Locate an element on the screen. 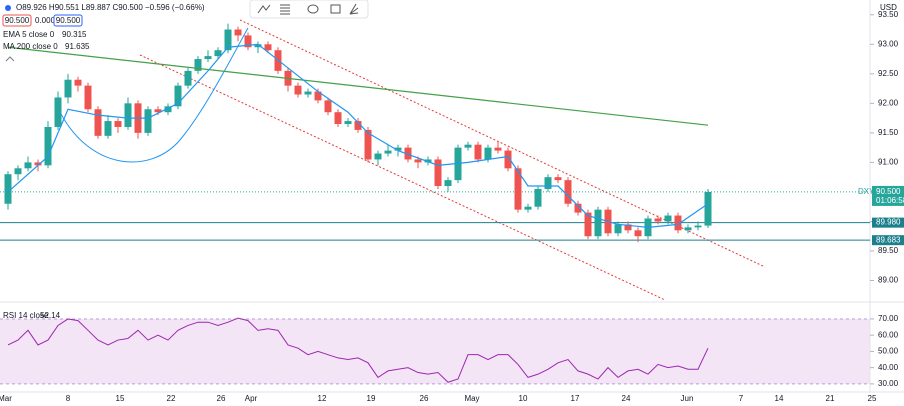  price-label: 89.980 is located at coordinates (888, 222).